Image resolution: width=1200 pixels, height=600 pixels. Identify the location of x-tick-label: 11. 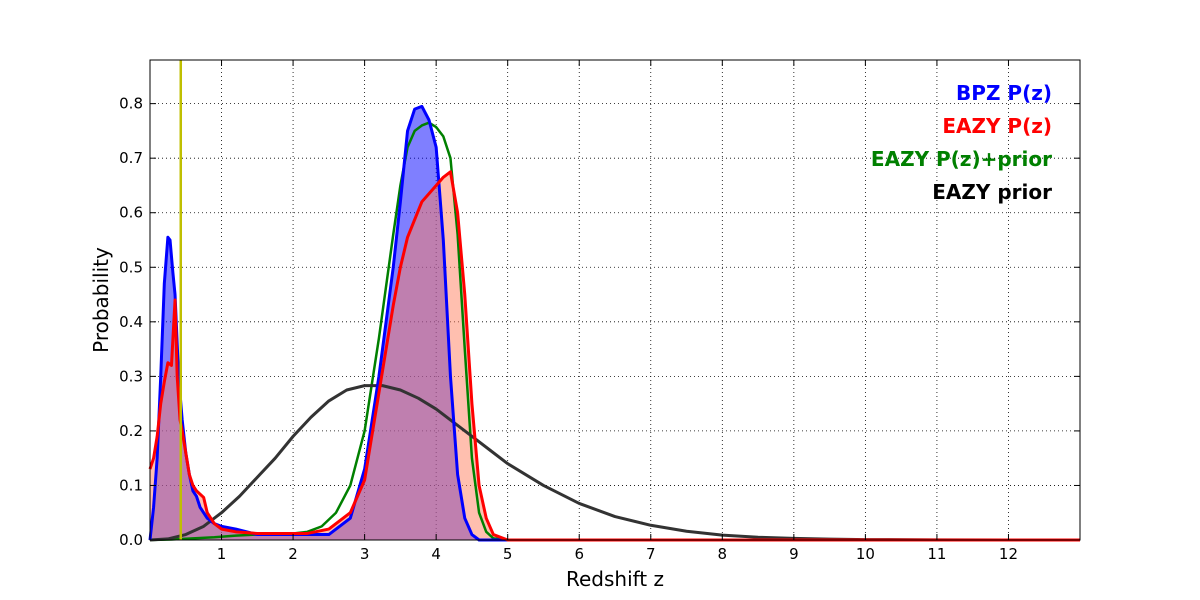
(936, 554).